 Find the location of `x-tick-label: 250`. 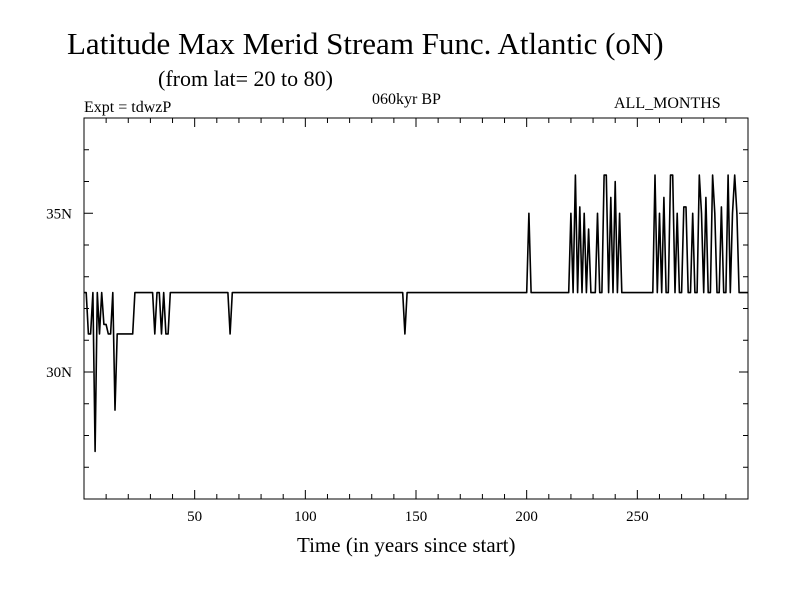

x-tick-label: 250 is located at coordinates (637, 517).